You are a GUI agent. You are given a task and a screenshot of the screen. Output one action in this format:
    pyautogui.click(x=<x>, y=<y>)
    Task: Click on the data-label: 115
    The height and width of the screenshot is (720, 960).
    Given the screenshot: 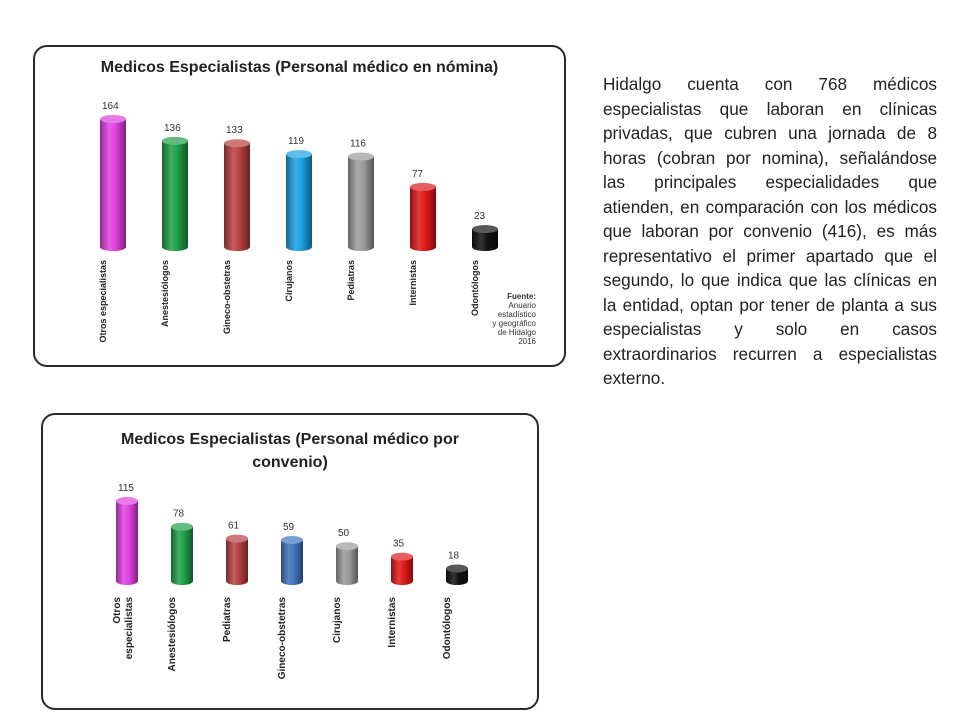 What is the action you would take?
    pyautogui.click(x=126, y=488)
    